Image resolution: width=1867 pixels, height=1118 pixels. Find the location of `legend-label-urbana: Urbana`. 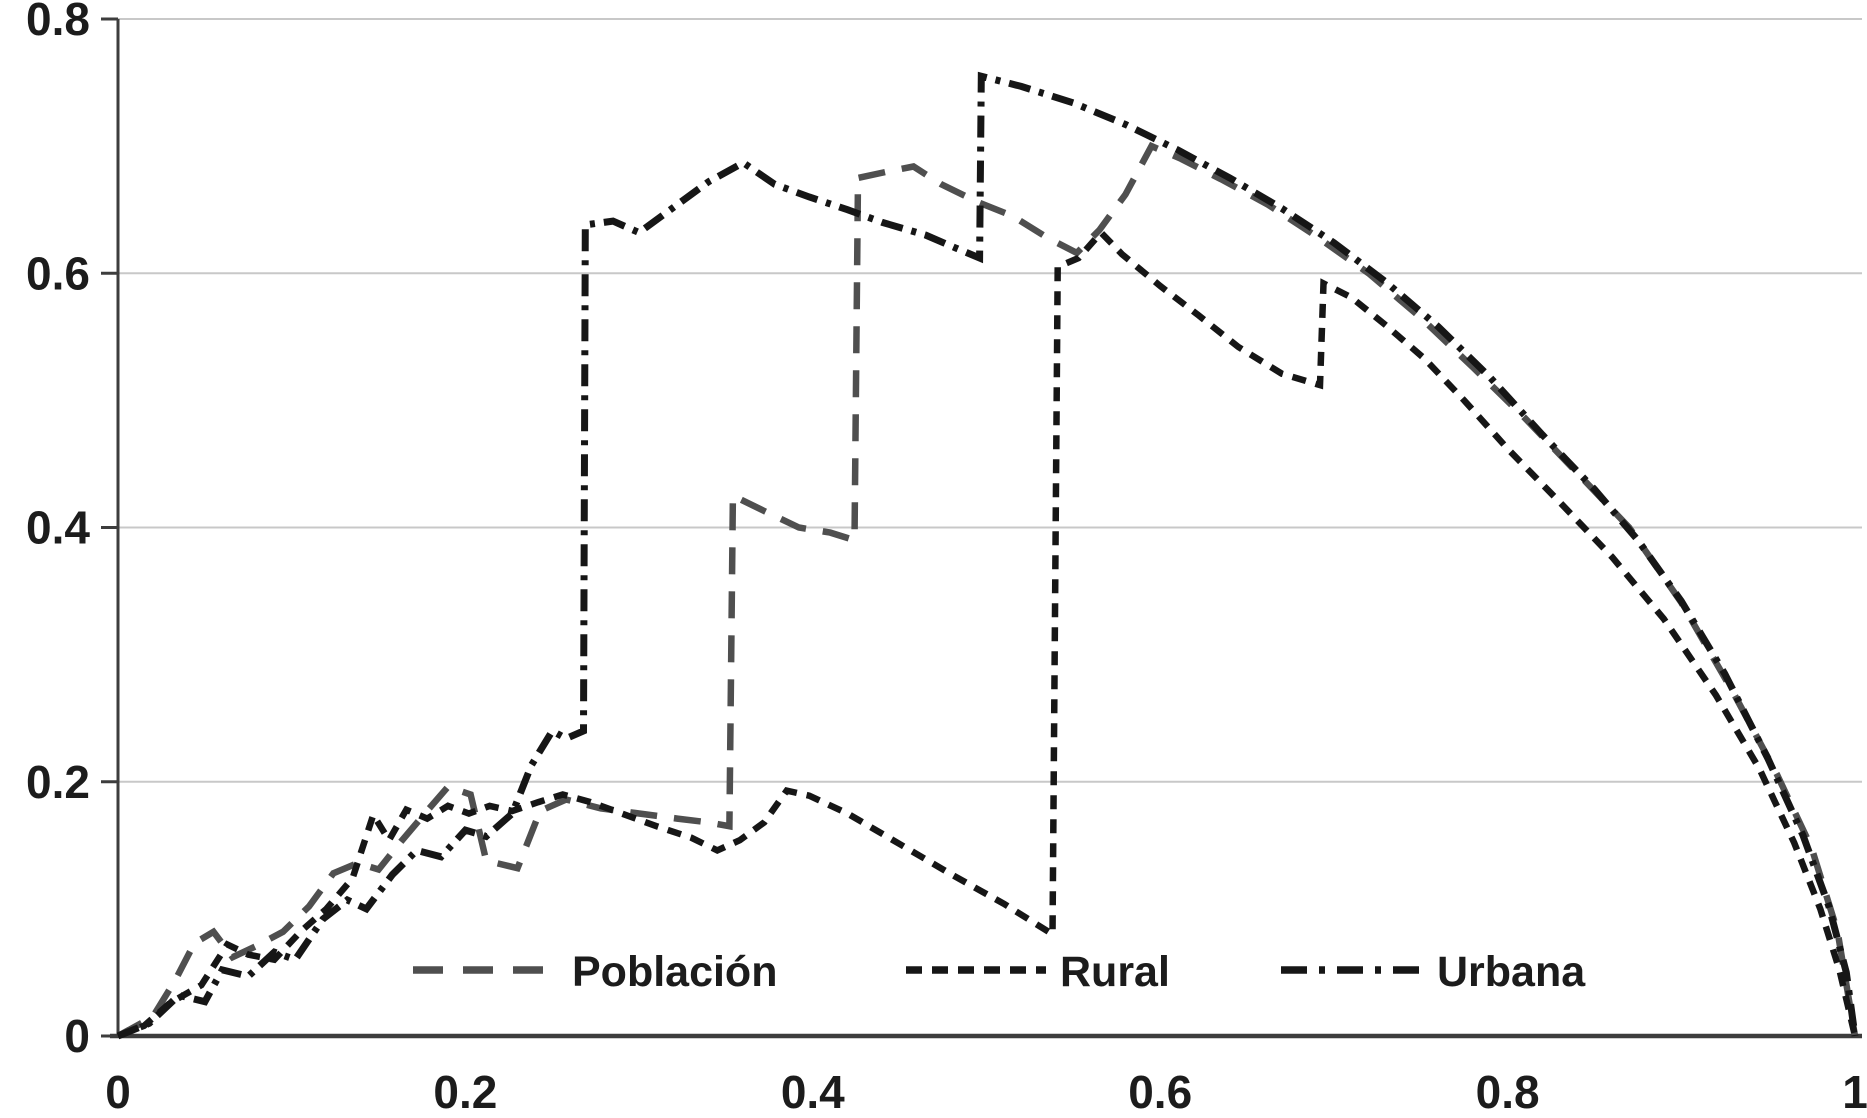

legend-label-urbana: Urbana is located at coordinates (1511, 972).